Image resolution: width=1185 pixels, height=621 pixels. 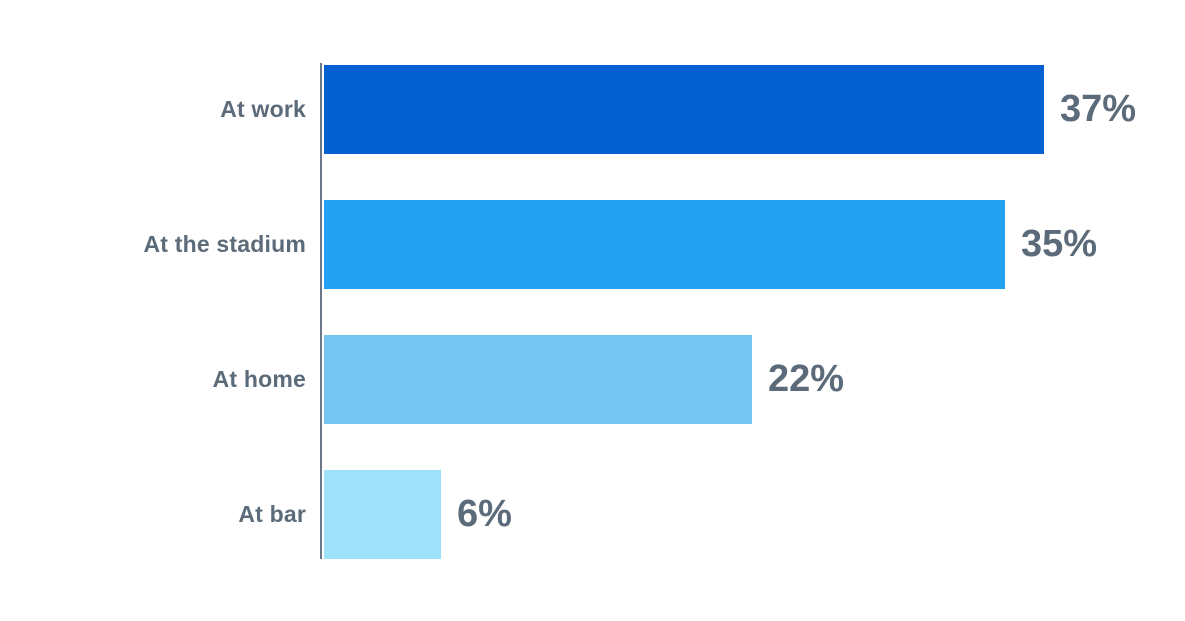 I want to click on chart-row: At the stadium 35%, so click(x=592, y=244).